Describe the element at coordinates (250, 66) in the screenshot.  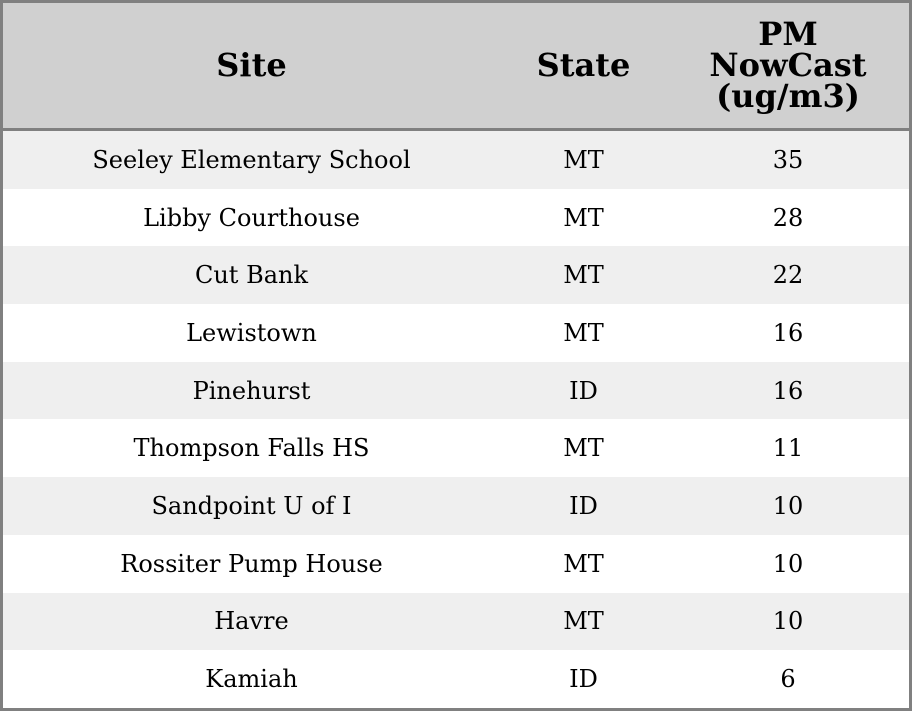
I see `header-site: Site` at that location.